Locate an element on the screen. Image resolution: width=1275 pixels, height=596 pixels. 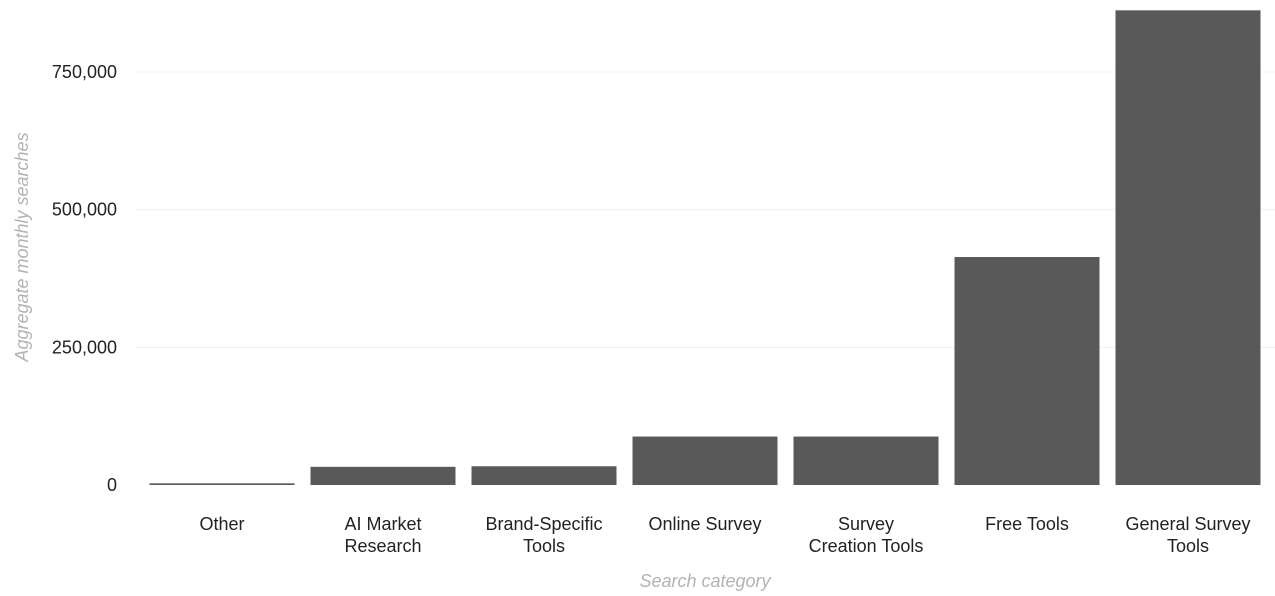
y-tick-label: 500,000 is located at coordinates (84, 210).